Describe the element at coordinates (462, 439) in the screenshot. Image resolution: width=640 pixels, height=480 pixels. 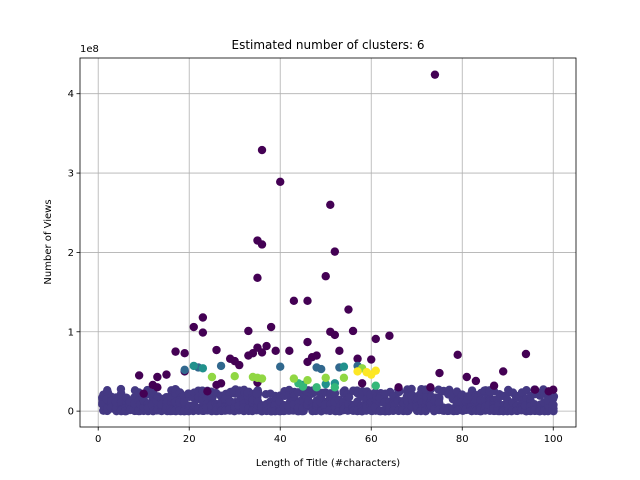
I see `x-tick-label: 80` at that location.